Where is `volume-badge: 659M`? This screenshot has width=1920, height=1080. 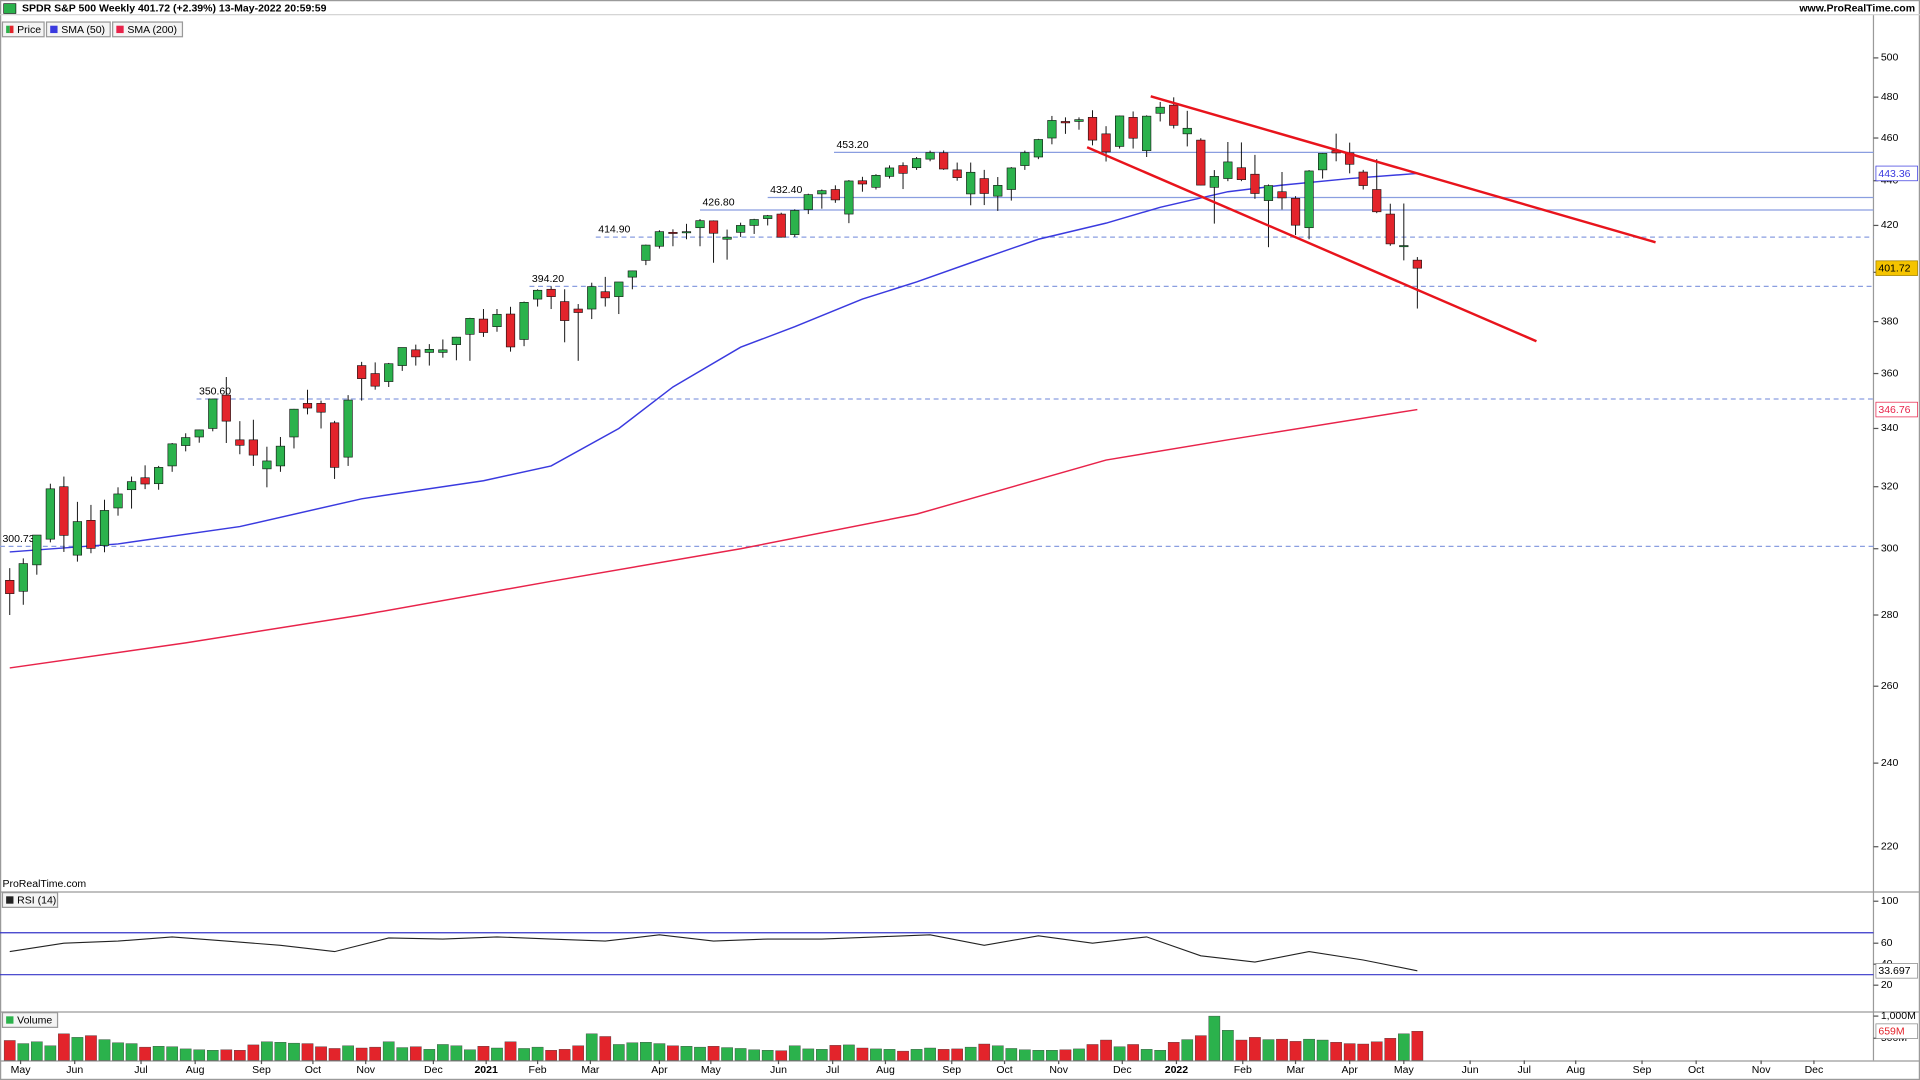
volume-badge: 659M is located at coordinates (1891, 1032).